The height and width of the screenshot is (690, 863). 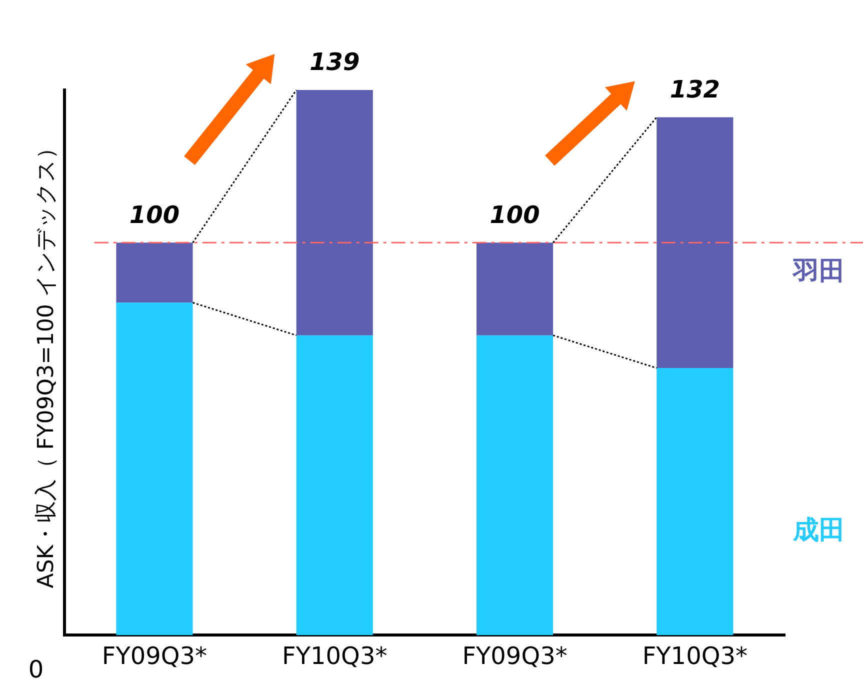 What do you see at coordinates (818, 271) in the screenshot?
I see `text: 羽田` at bounding box center [818, 271].